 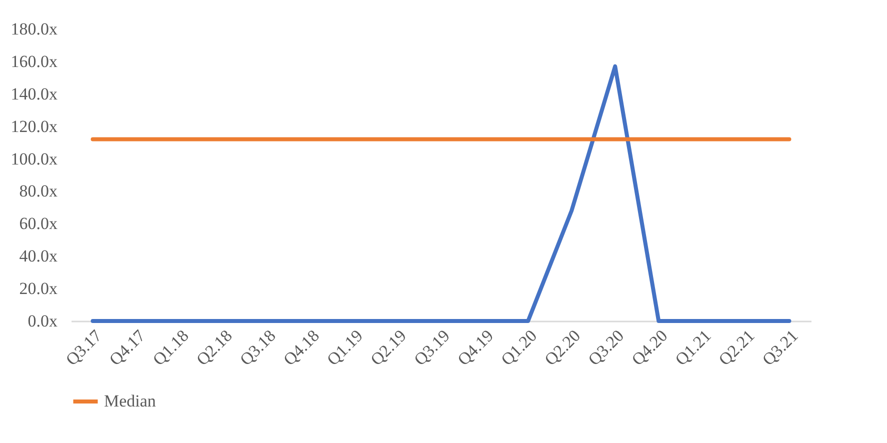 I want to click on y-tick-label: 0.0x, so click(x=43, y=321).